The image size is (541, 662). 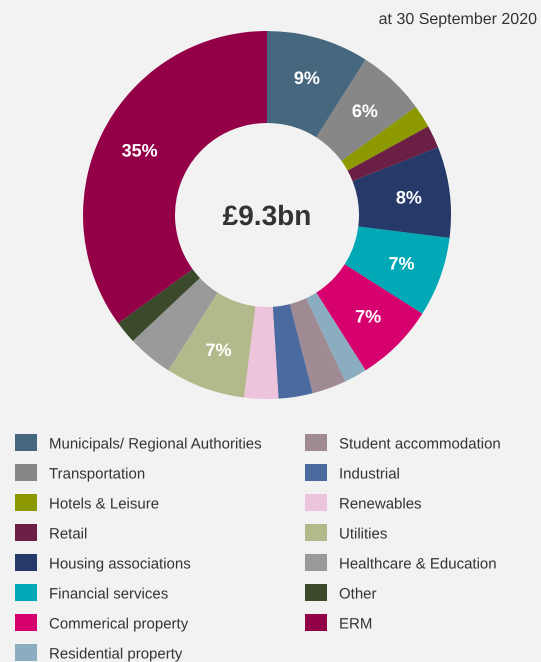 What do you see at coordinates (420, 443) in the screenshot?
I see `legend-label: Student accommodation` at bounding box center [420, 443].